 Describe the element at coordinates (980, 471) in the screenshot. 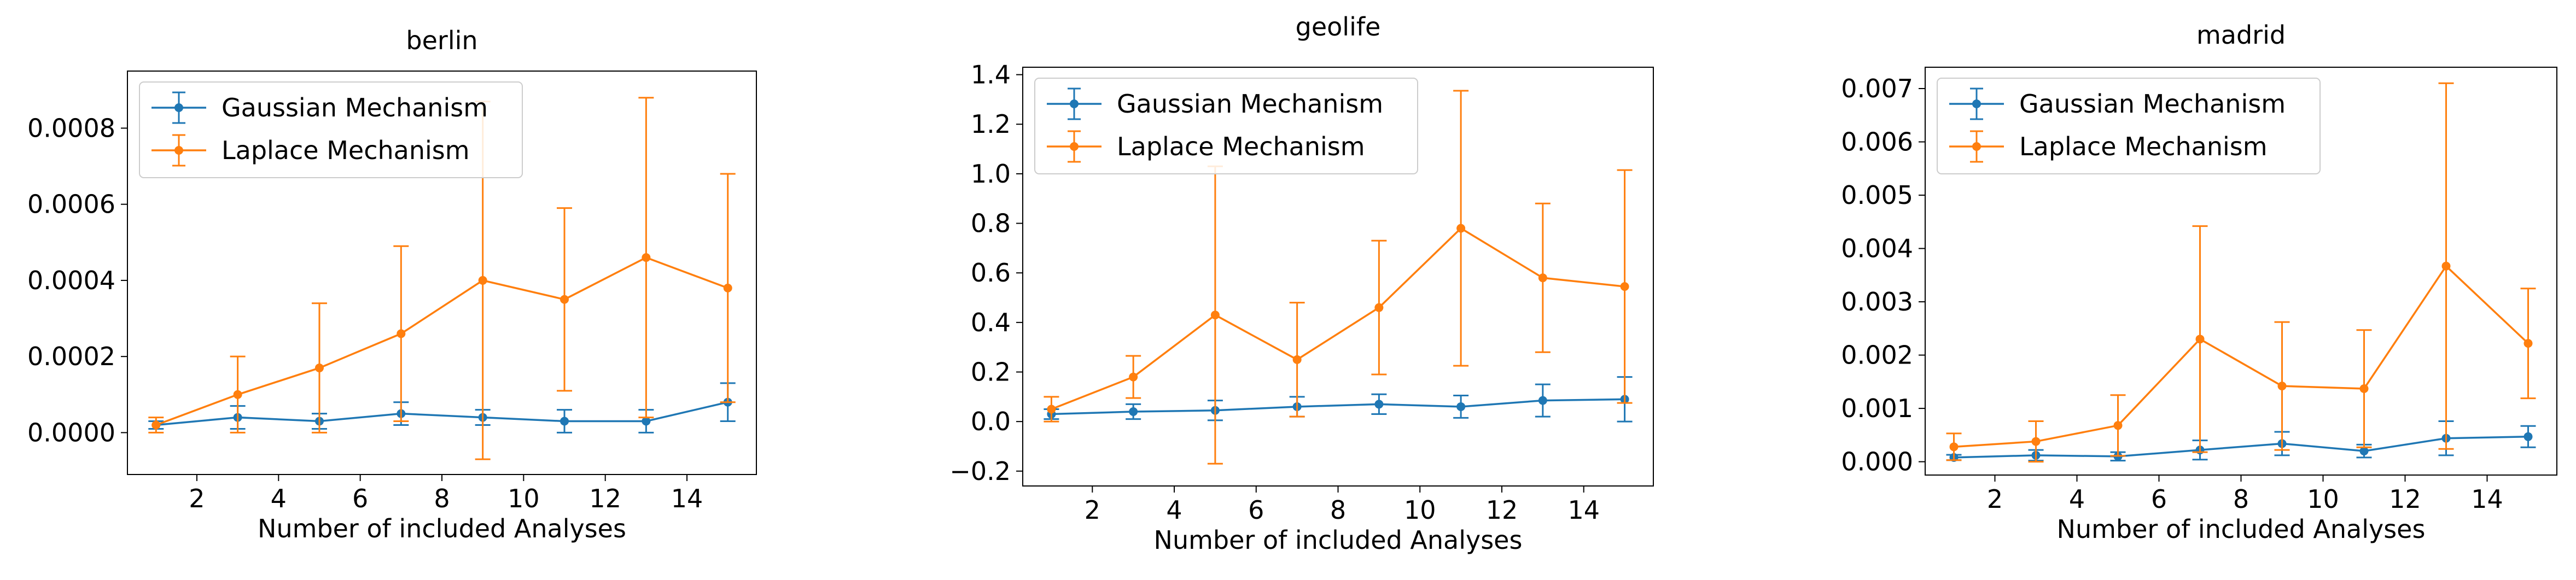

I see `y-tick-label: −0.2` at that location.